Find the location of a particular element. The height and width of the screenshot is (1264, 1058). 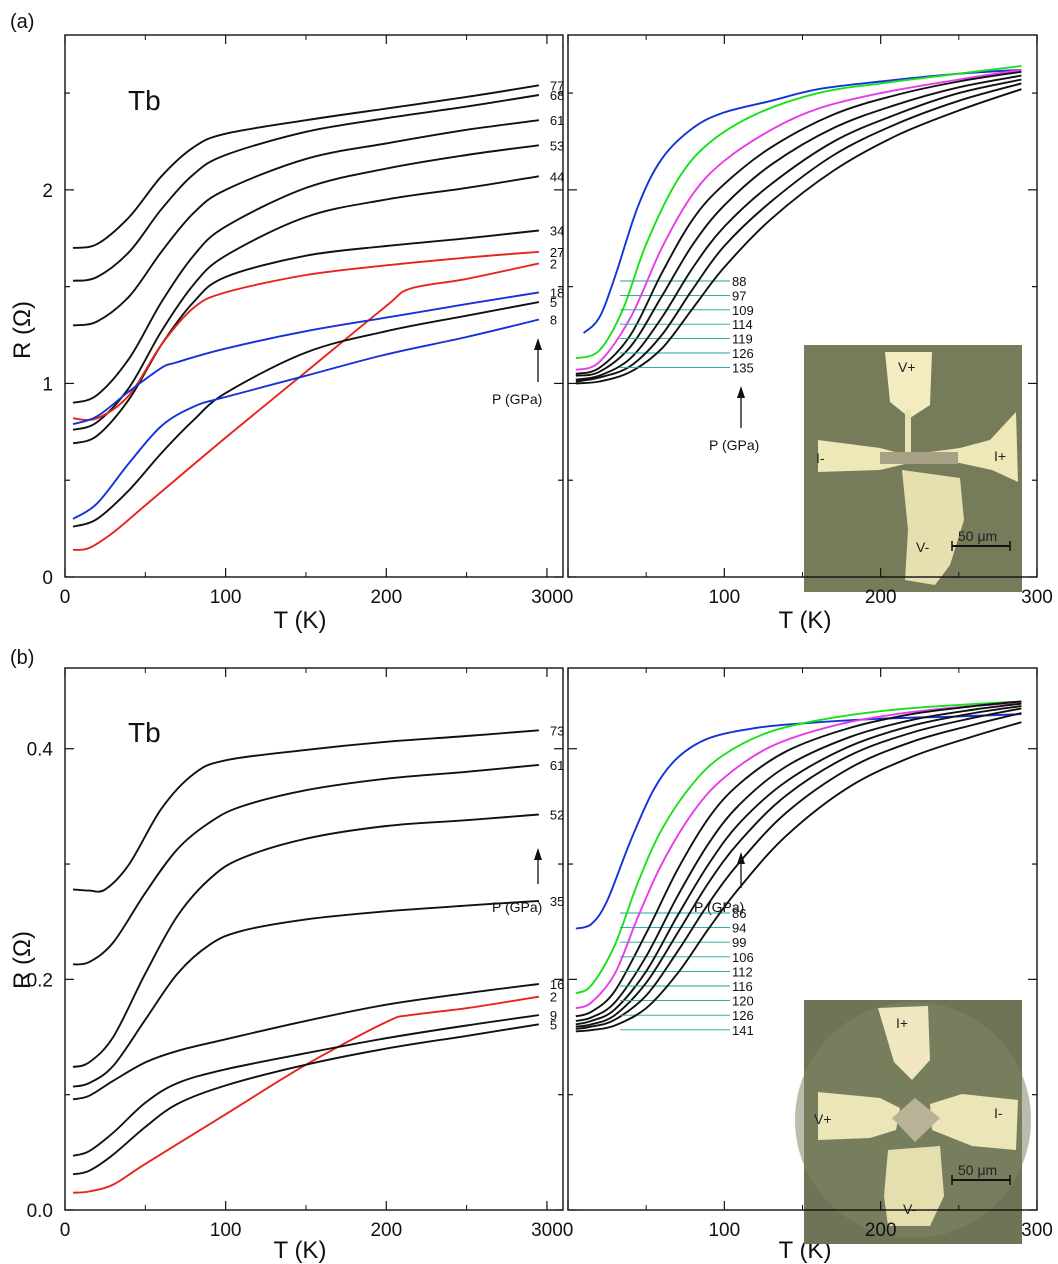

series-label: 53 is located at coordinates (557, 145).